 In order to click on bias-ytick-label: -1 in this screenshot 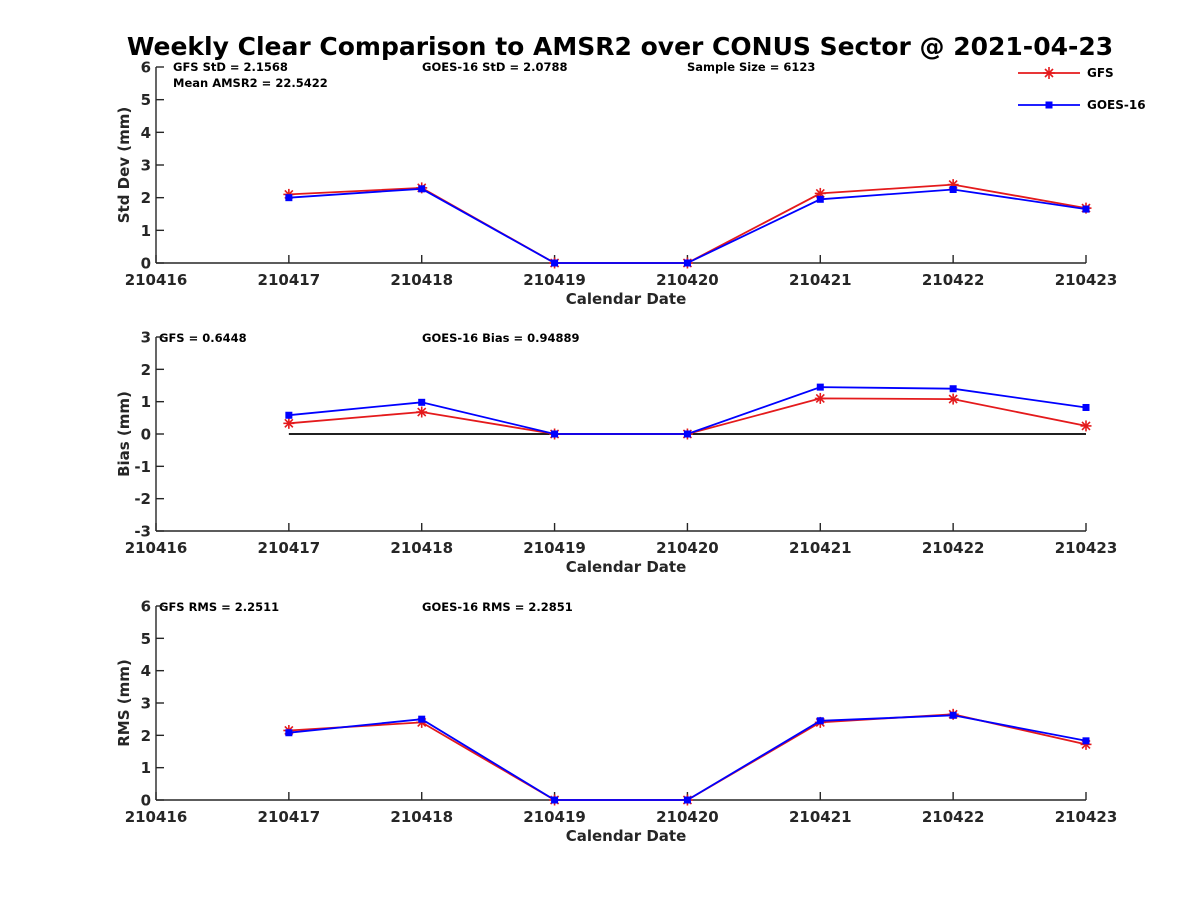, I will do `click(142, 467)`.